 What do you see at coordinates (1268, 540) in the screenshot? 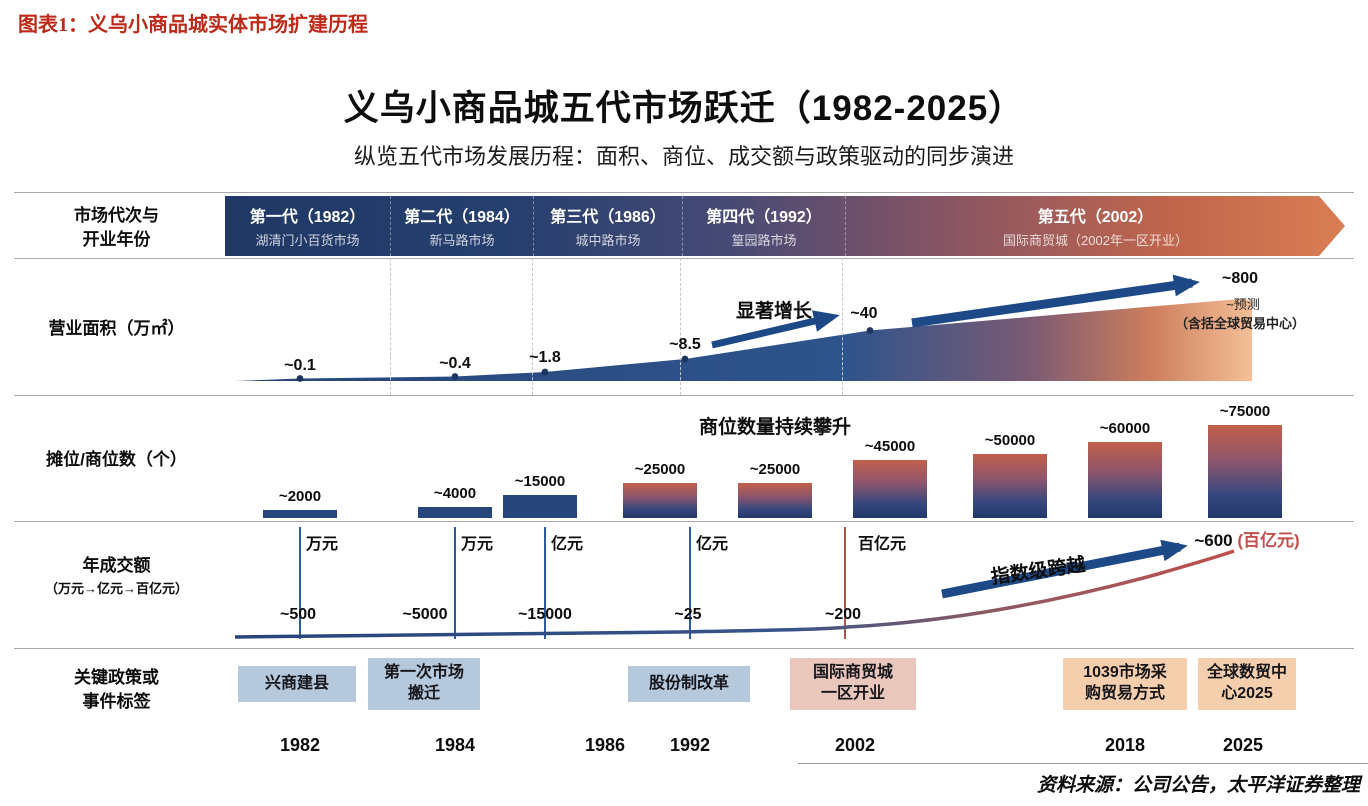
I see `txn-final-unit: (百亿元)` at bounding box center [1268, 540].